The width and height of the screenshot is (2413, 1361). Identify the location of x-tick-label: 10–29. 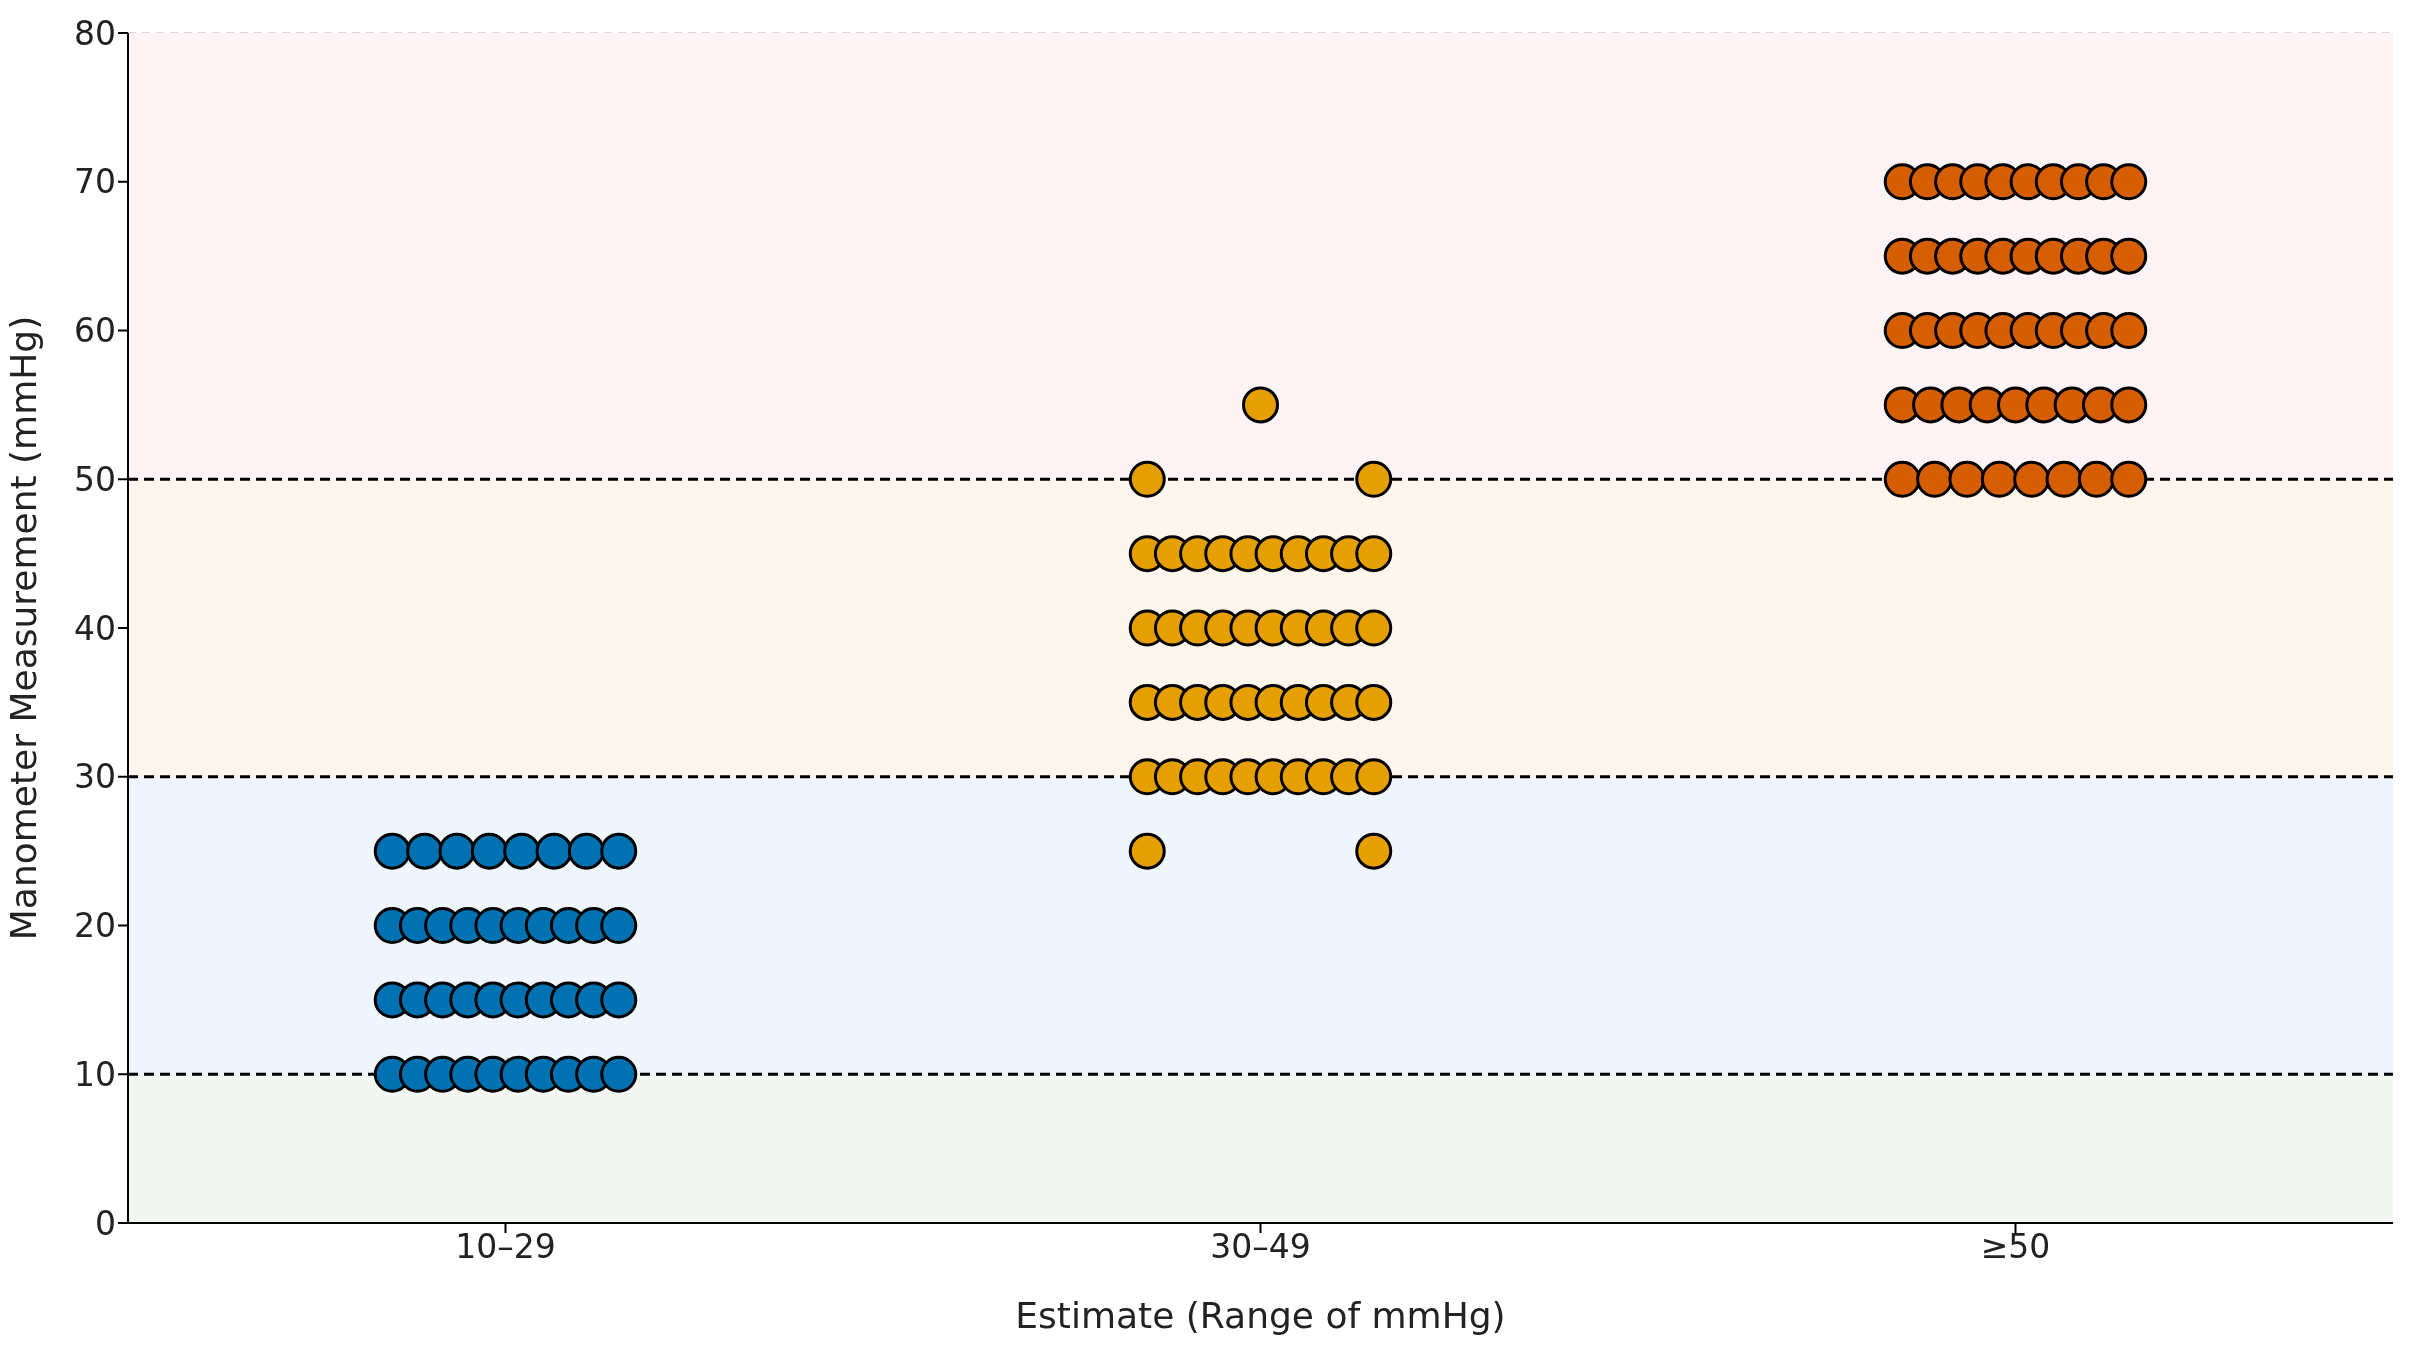
(505, 1247).